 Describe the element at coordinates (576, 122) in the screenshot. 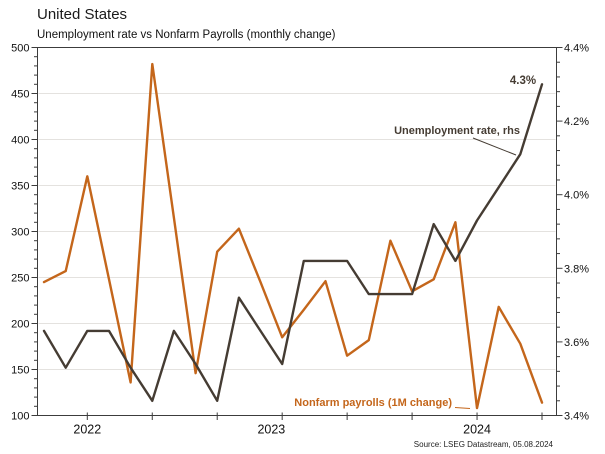

I see `y-axis-tick-label-right: 4.2%` at that location.